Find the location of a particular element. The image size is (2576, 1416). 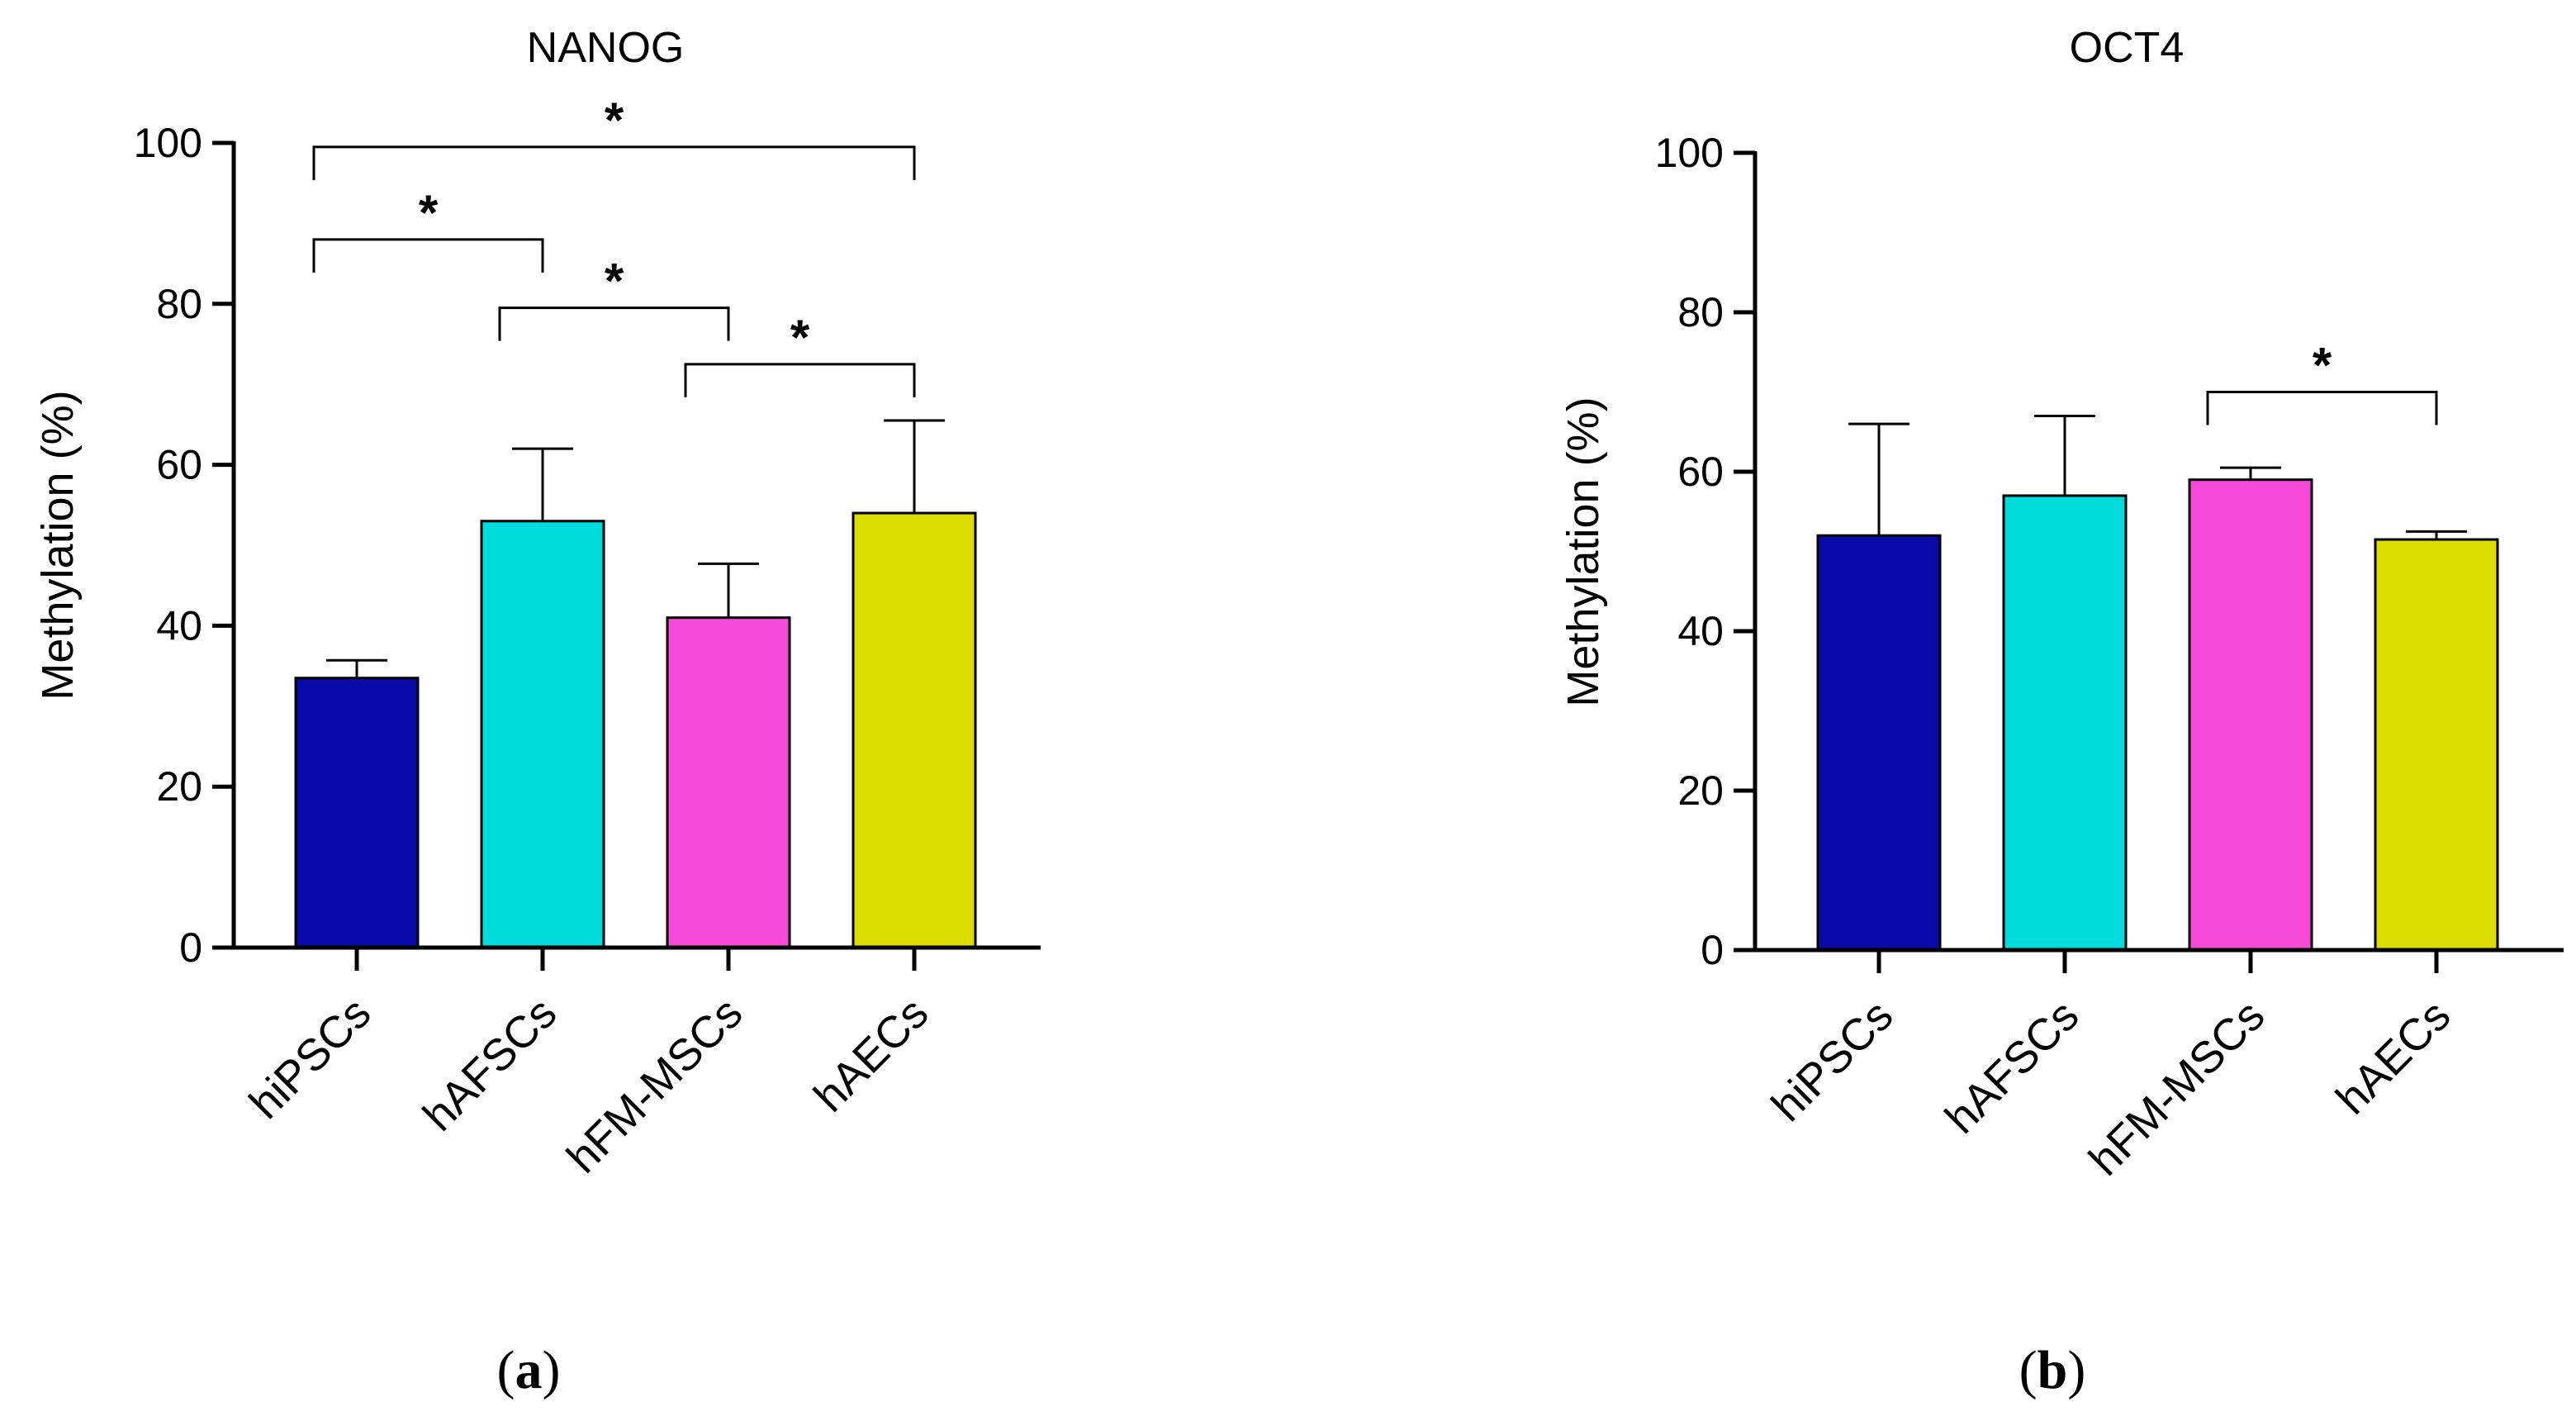

chart-title: NANOG is located at coordinates (606, 48).